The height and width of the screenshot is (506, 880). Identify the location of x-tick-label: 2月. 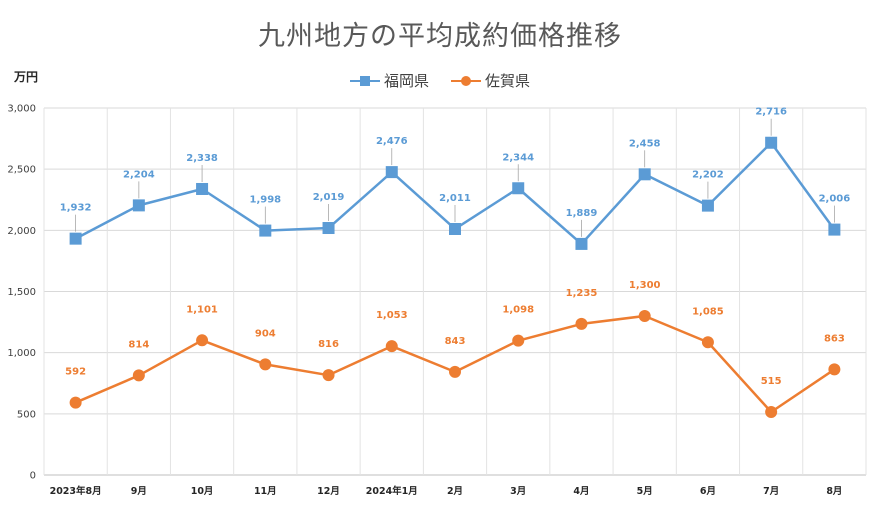
(455, 491).